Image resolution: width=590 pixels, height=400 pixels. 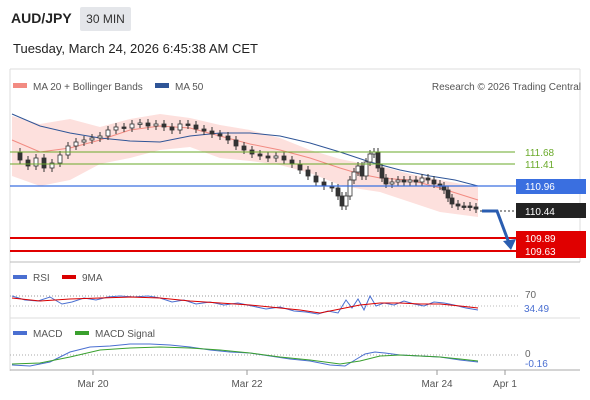 What do you see at coordinates (540, 212) in the screenshot?
I see `current-price-label: 110.44` at bounding box center [540, 212].